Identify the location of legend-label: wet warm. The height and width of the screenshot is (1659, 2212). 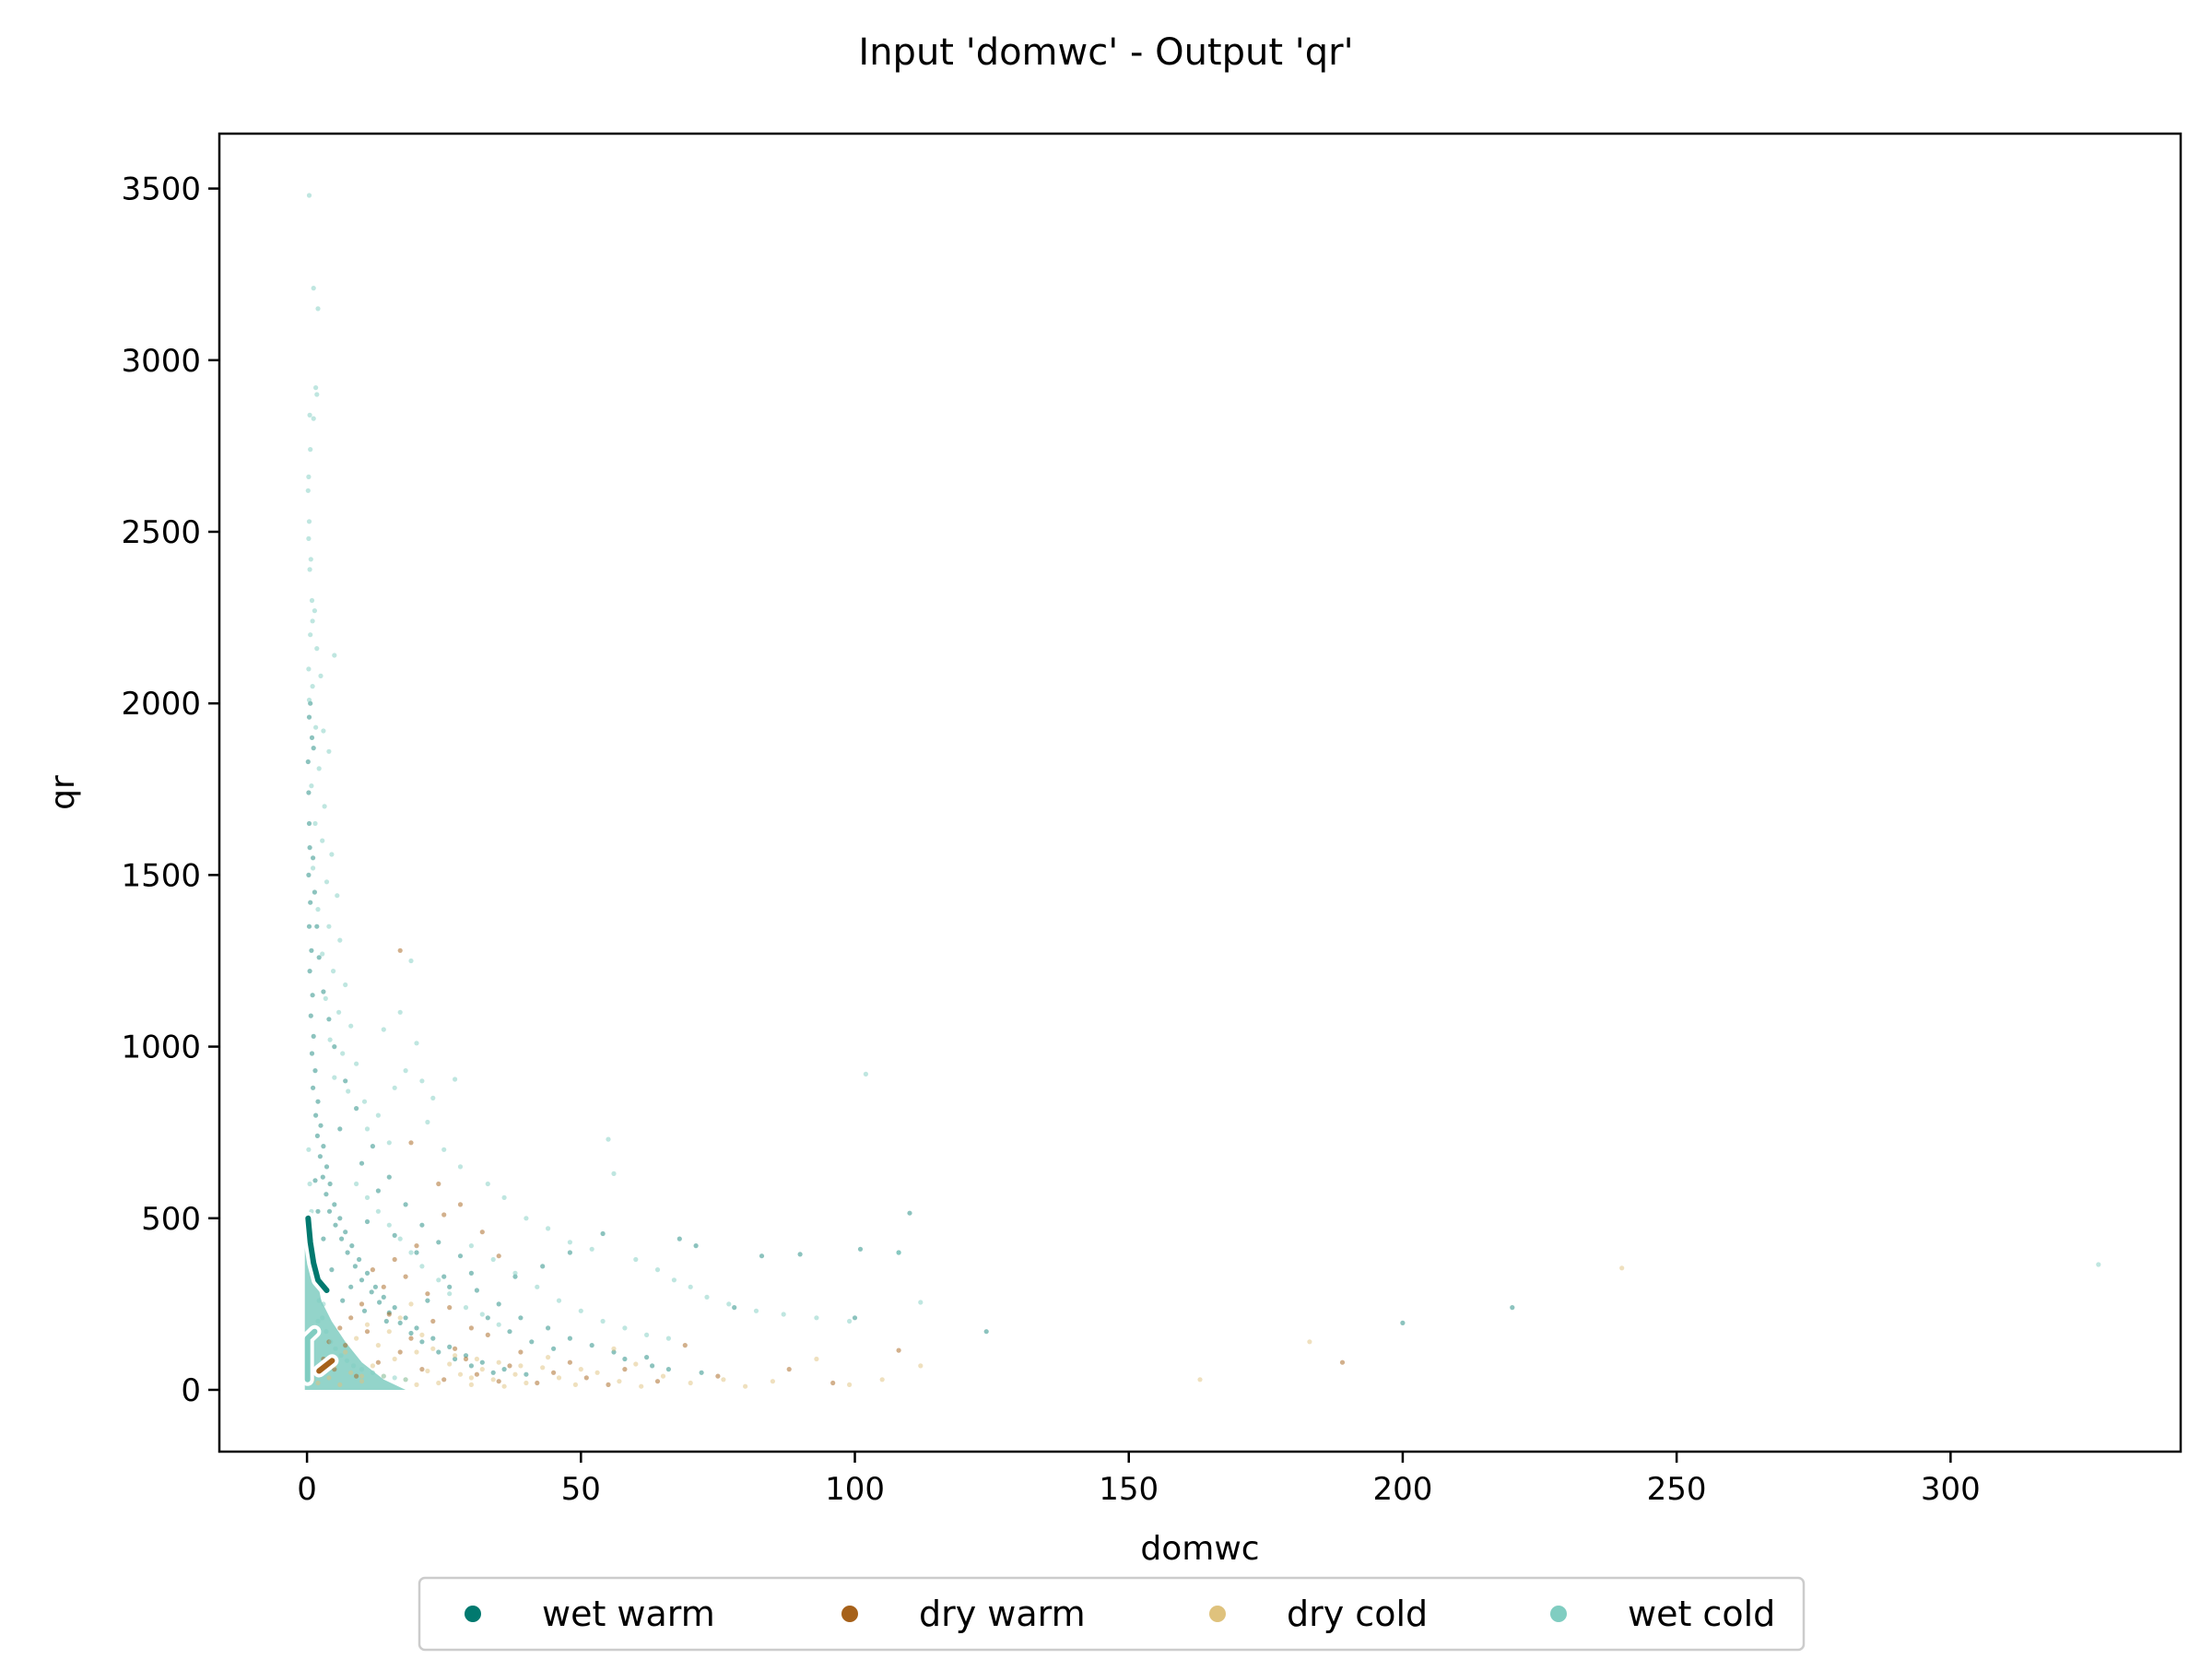
(628, 1614).